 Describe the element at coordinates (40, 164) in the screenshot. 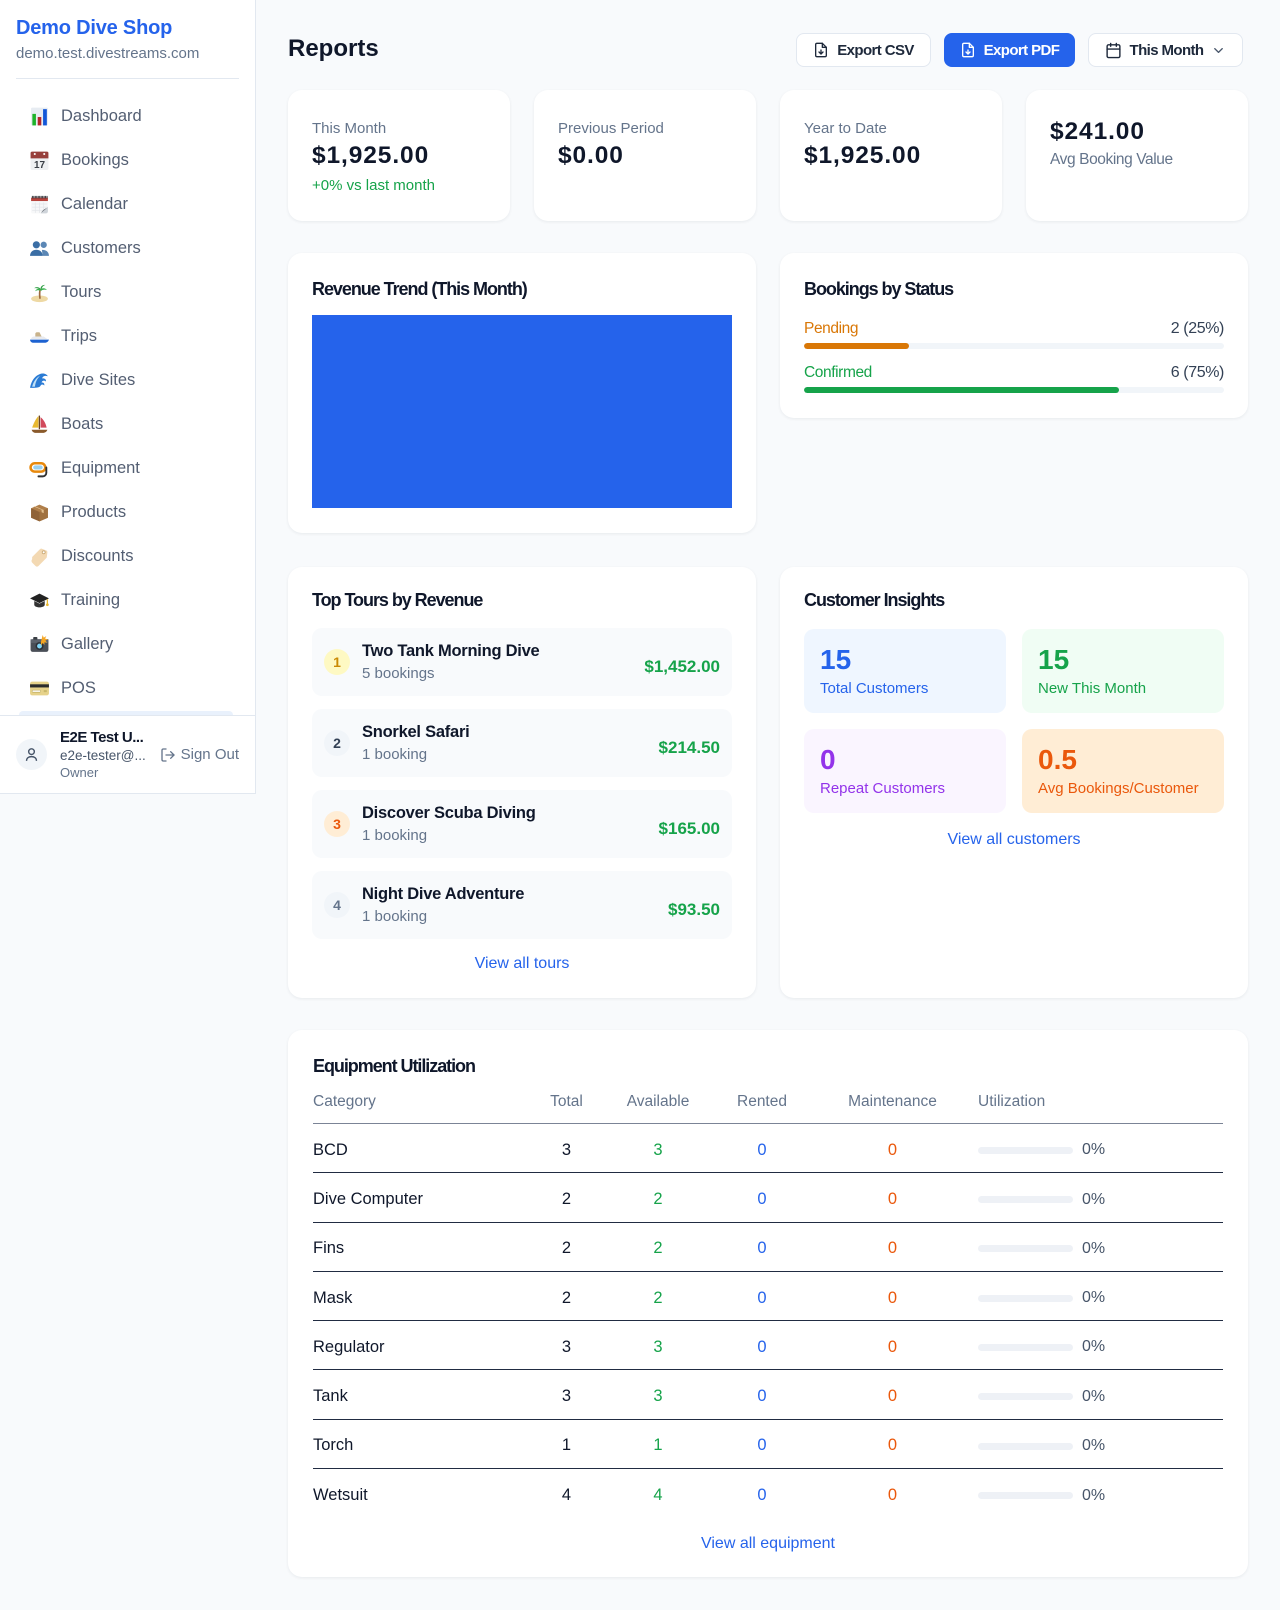

I see `svg-text: 17` at that location.